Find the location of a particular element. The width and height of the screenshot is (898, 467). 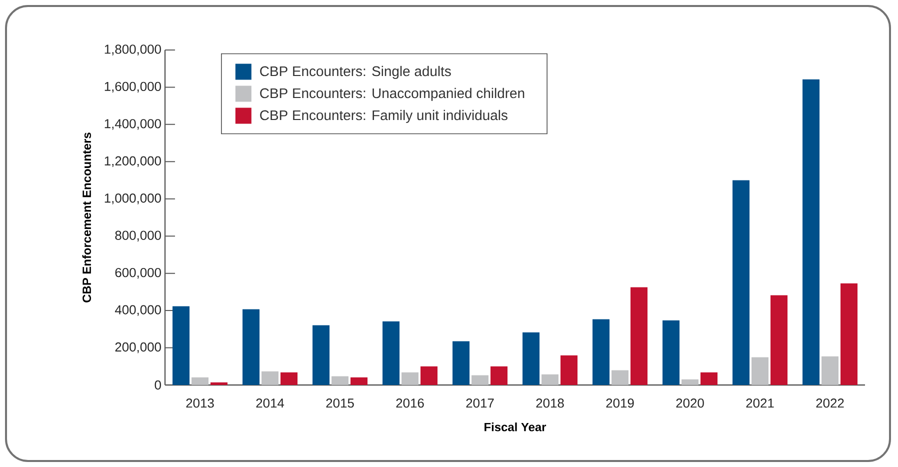

y-tick-label: 1,600,000 is located at coordinates (132, 87).